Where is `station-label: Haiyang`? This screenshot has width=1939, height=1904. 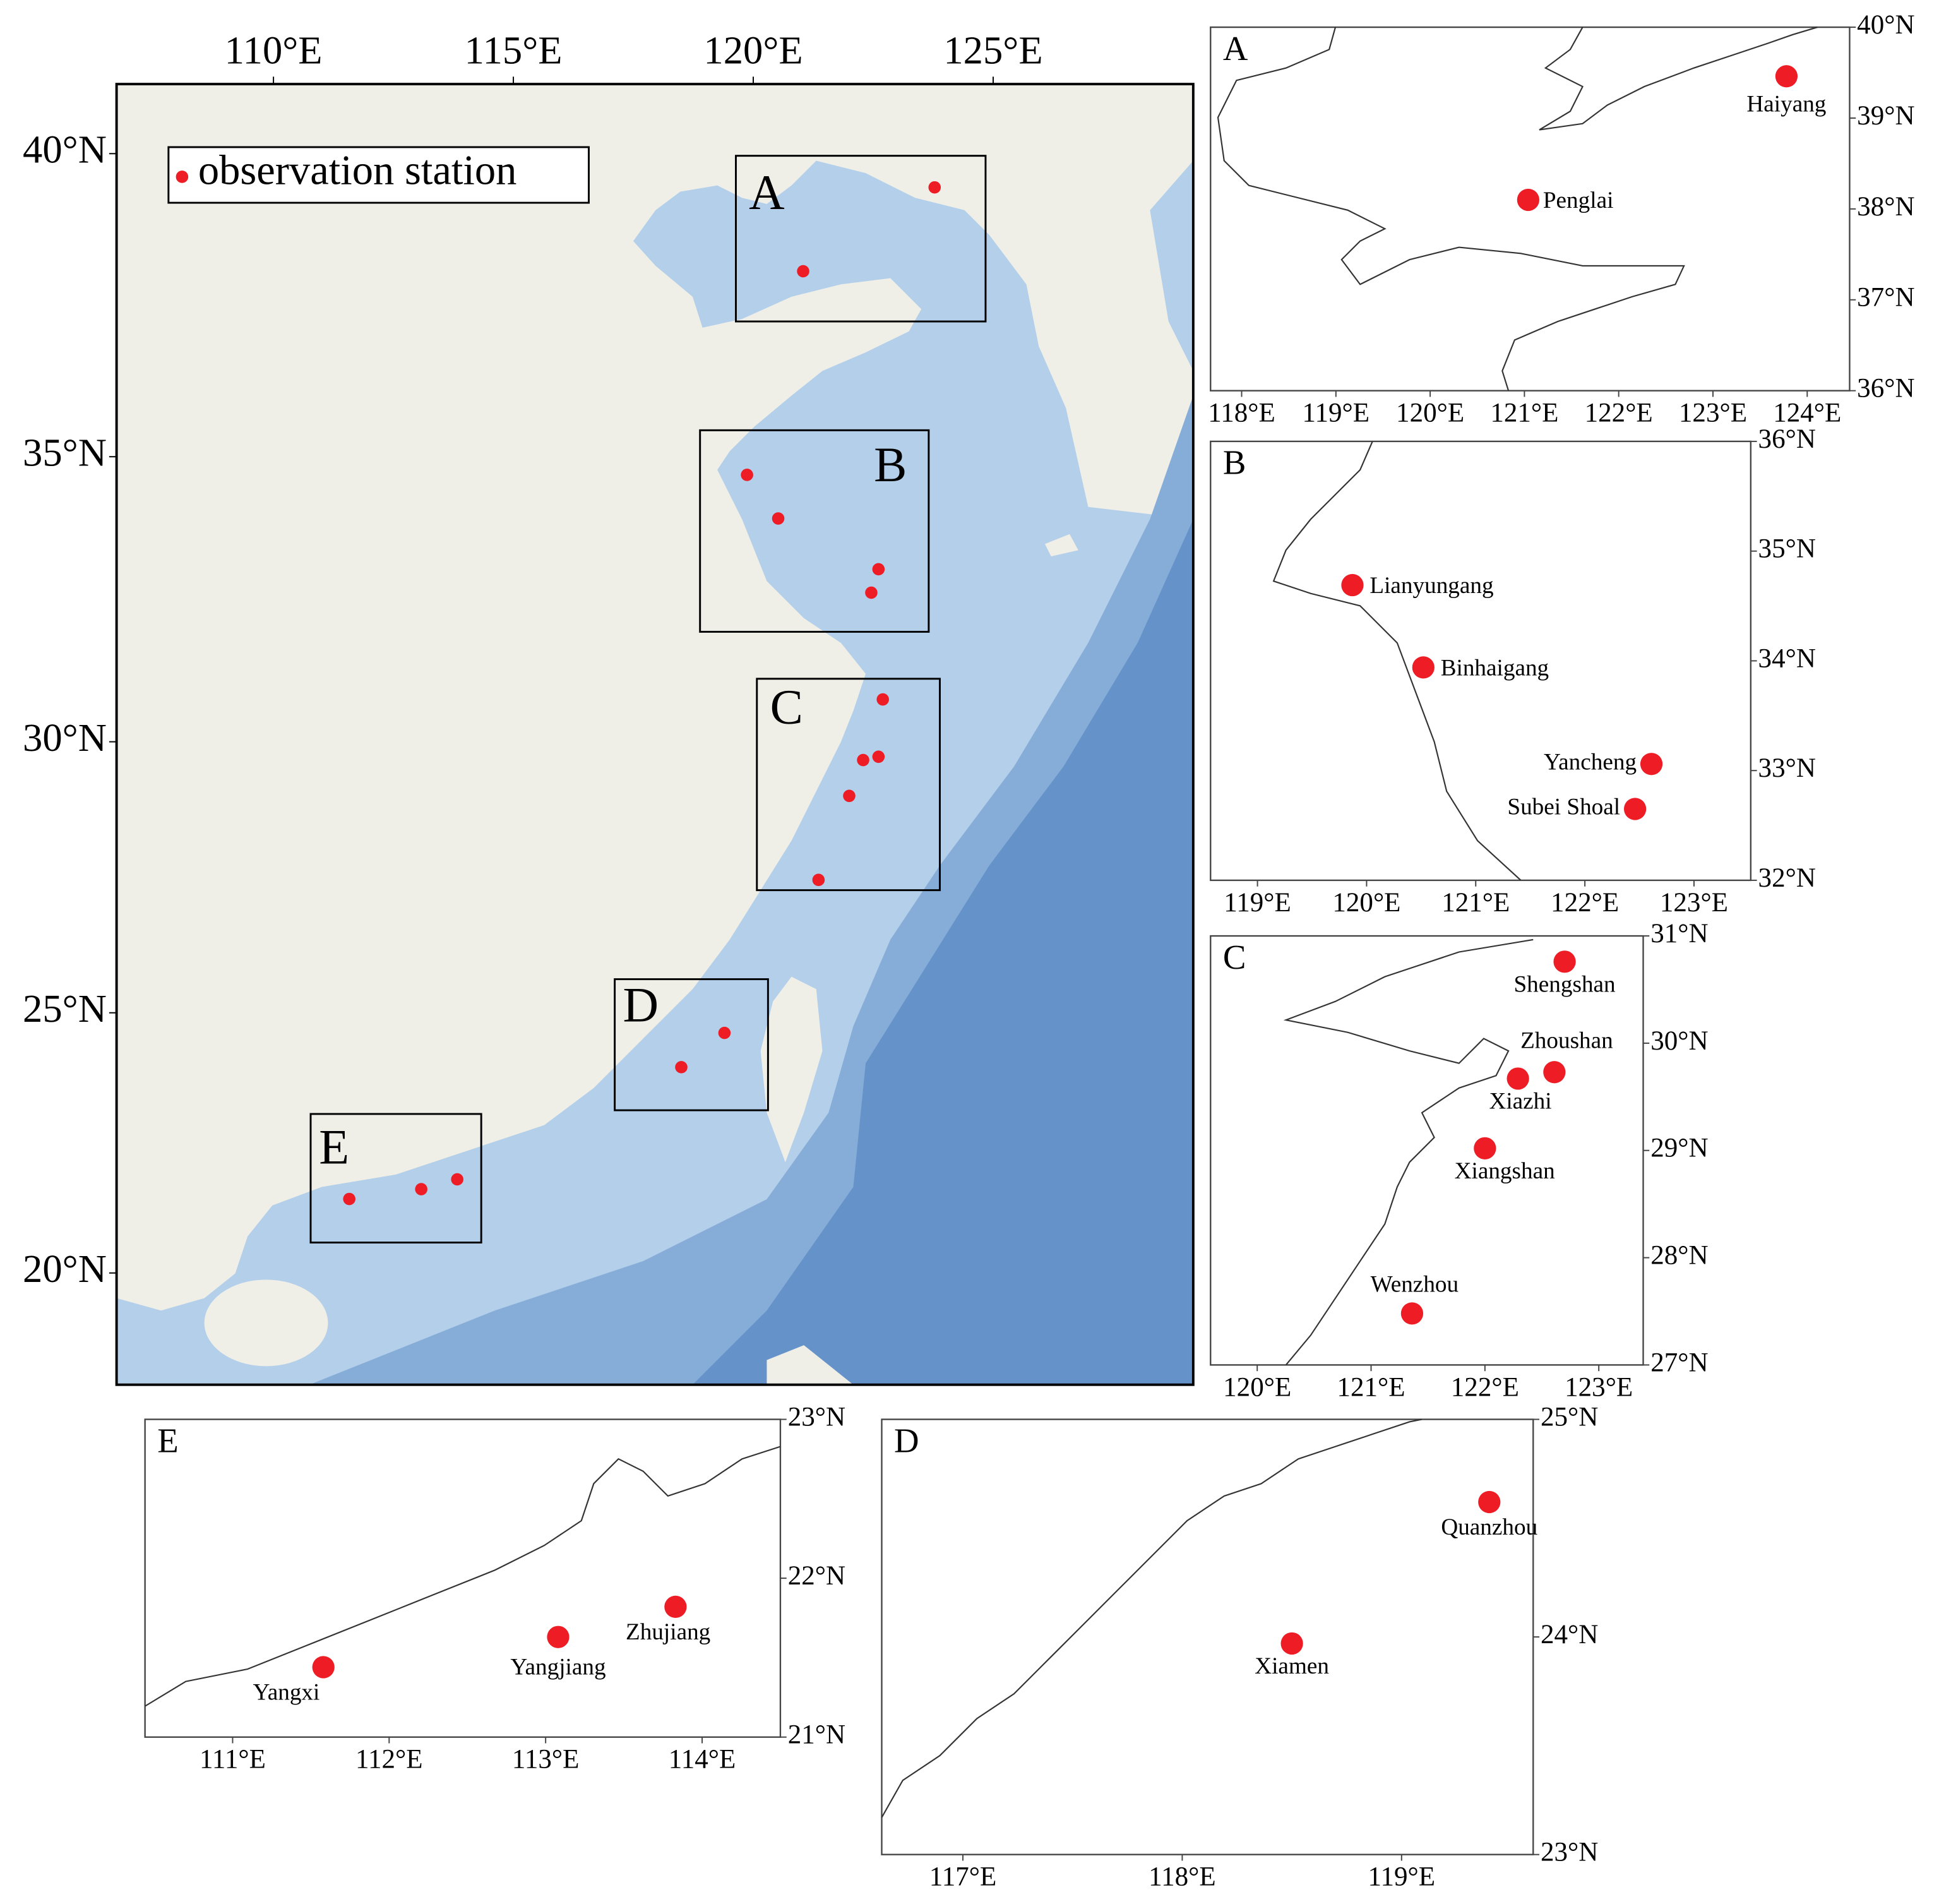 station-label: Haiyang is located at coordinates (1786, 104).